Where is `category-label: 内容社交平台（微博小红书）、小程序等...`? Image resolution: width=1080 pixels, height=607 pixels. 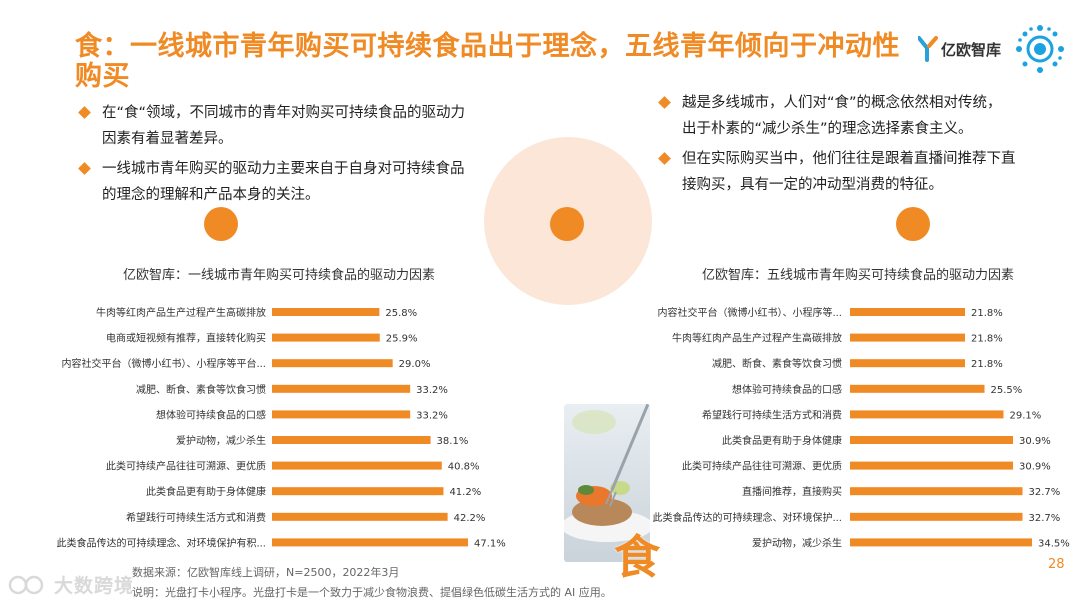
category-label: 内容社交平台（微博小红书）、小程序等... is located at coordinates (749, 312).